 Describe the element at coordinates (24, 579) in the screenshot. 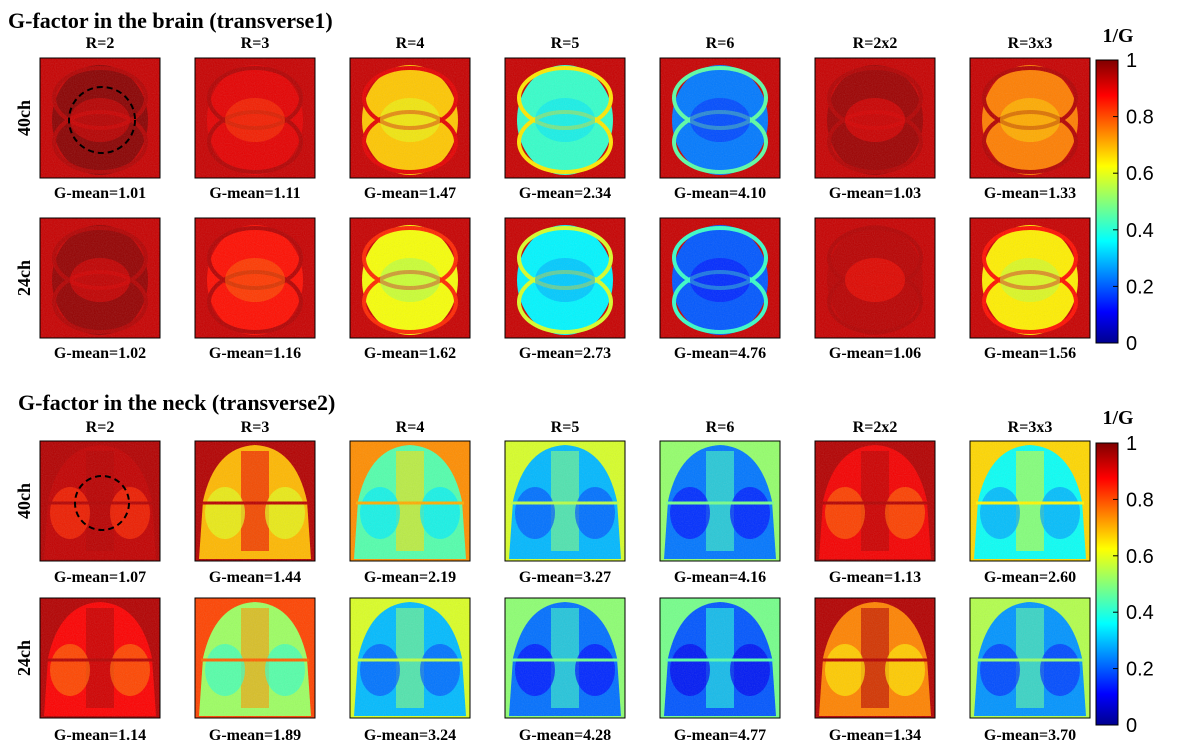

I see `row-labels: 40ch 24ch` at that location.